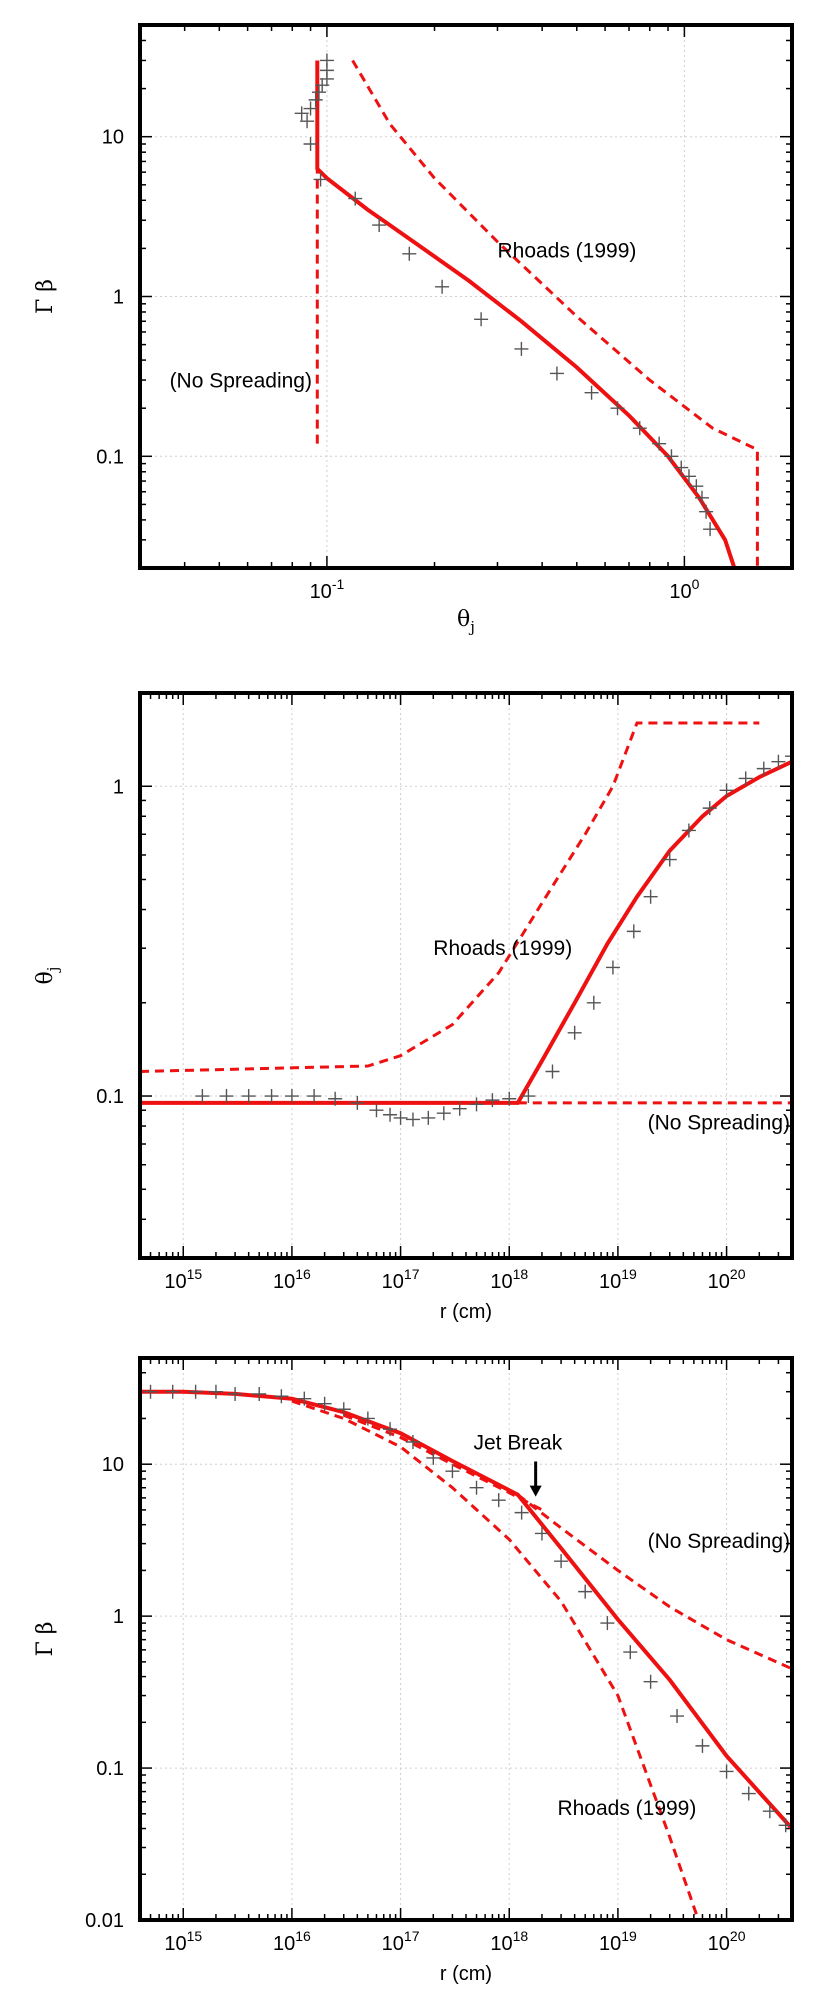 The image size is (830, 1993). What do you see at coordinates (466, 932) in the screenshot?
I see `model-curve` at bounding box center [466, 932].